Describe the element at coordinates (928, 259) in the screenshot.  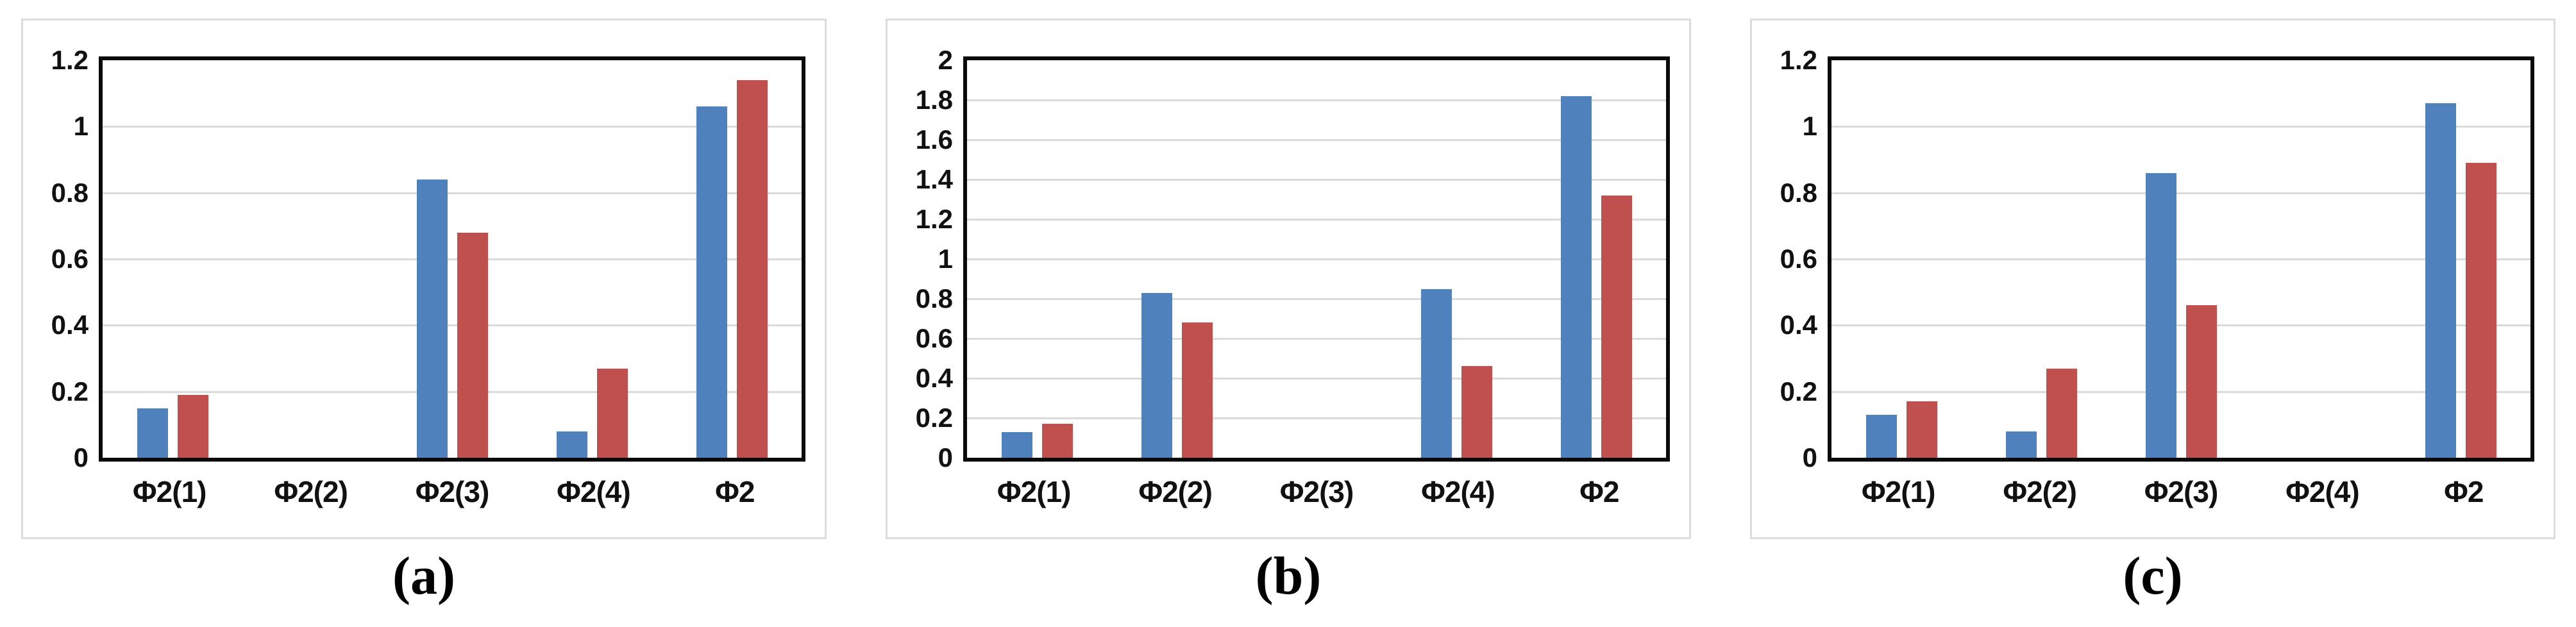
I see `y-axis: 0 0.2 0.4 0.6 0.8 1 1.2 1.4 1.6 1.8 2` at that location.